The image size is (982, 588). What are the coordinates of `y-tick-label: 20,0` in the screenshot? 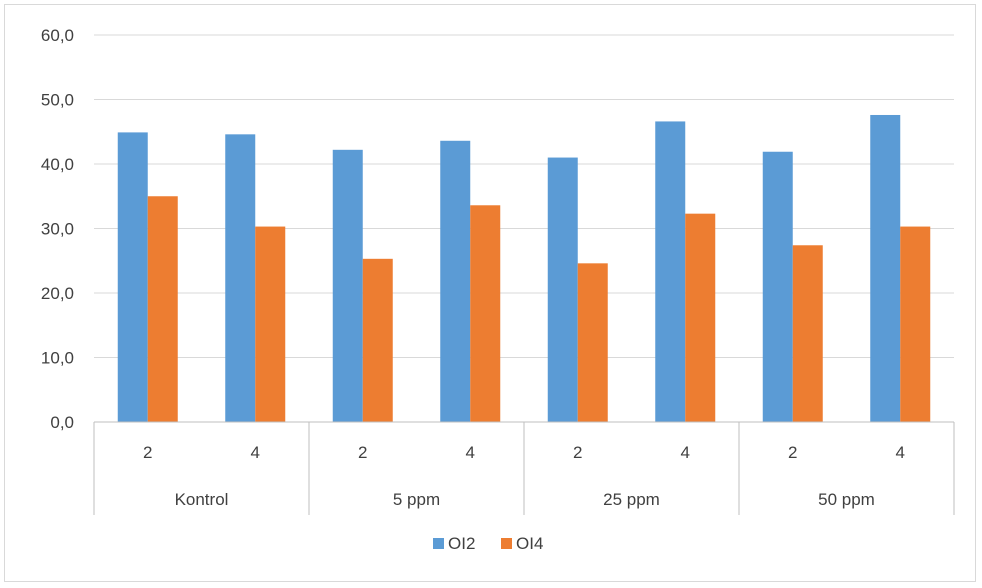 It's located at (57, 293).